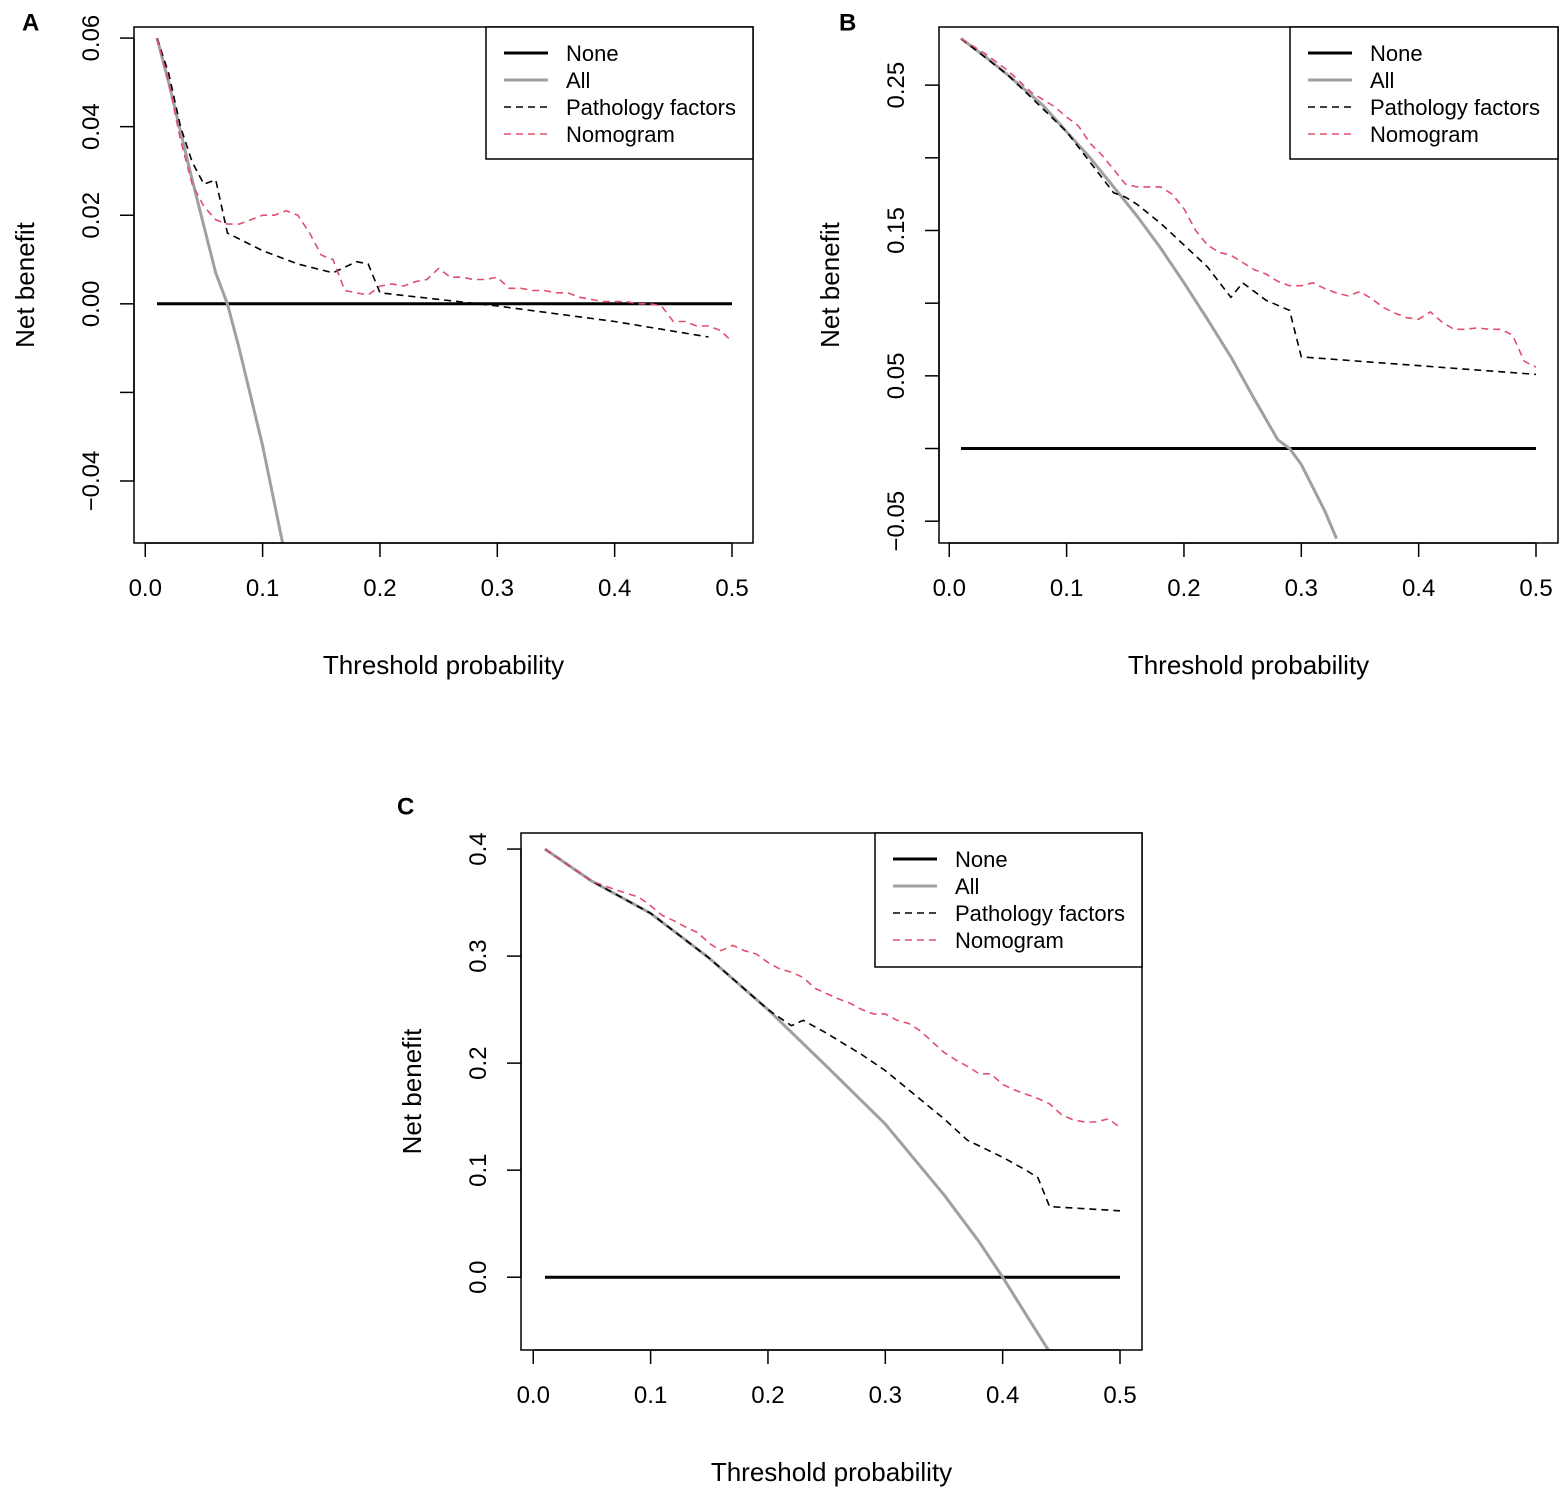  Describe the element at coordinates (896, 521) in the screenshot. I see `y-tick-label: −0.05` at that location.